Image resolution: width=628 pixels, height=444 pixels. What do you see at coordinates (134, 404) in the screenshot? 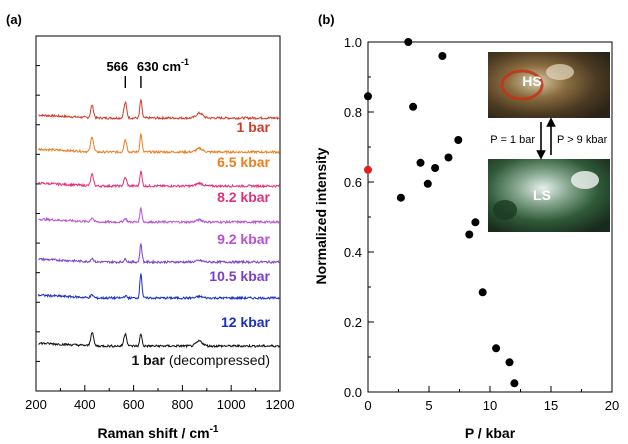
I see `panel-a-x-tick-label: 600` at bounding box center [134, 404].